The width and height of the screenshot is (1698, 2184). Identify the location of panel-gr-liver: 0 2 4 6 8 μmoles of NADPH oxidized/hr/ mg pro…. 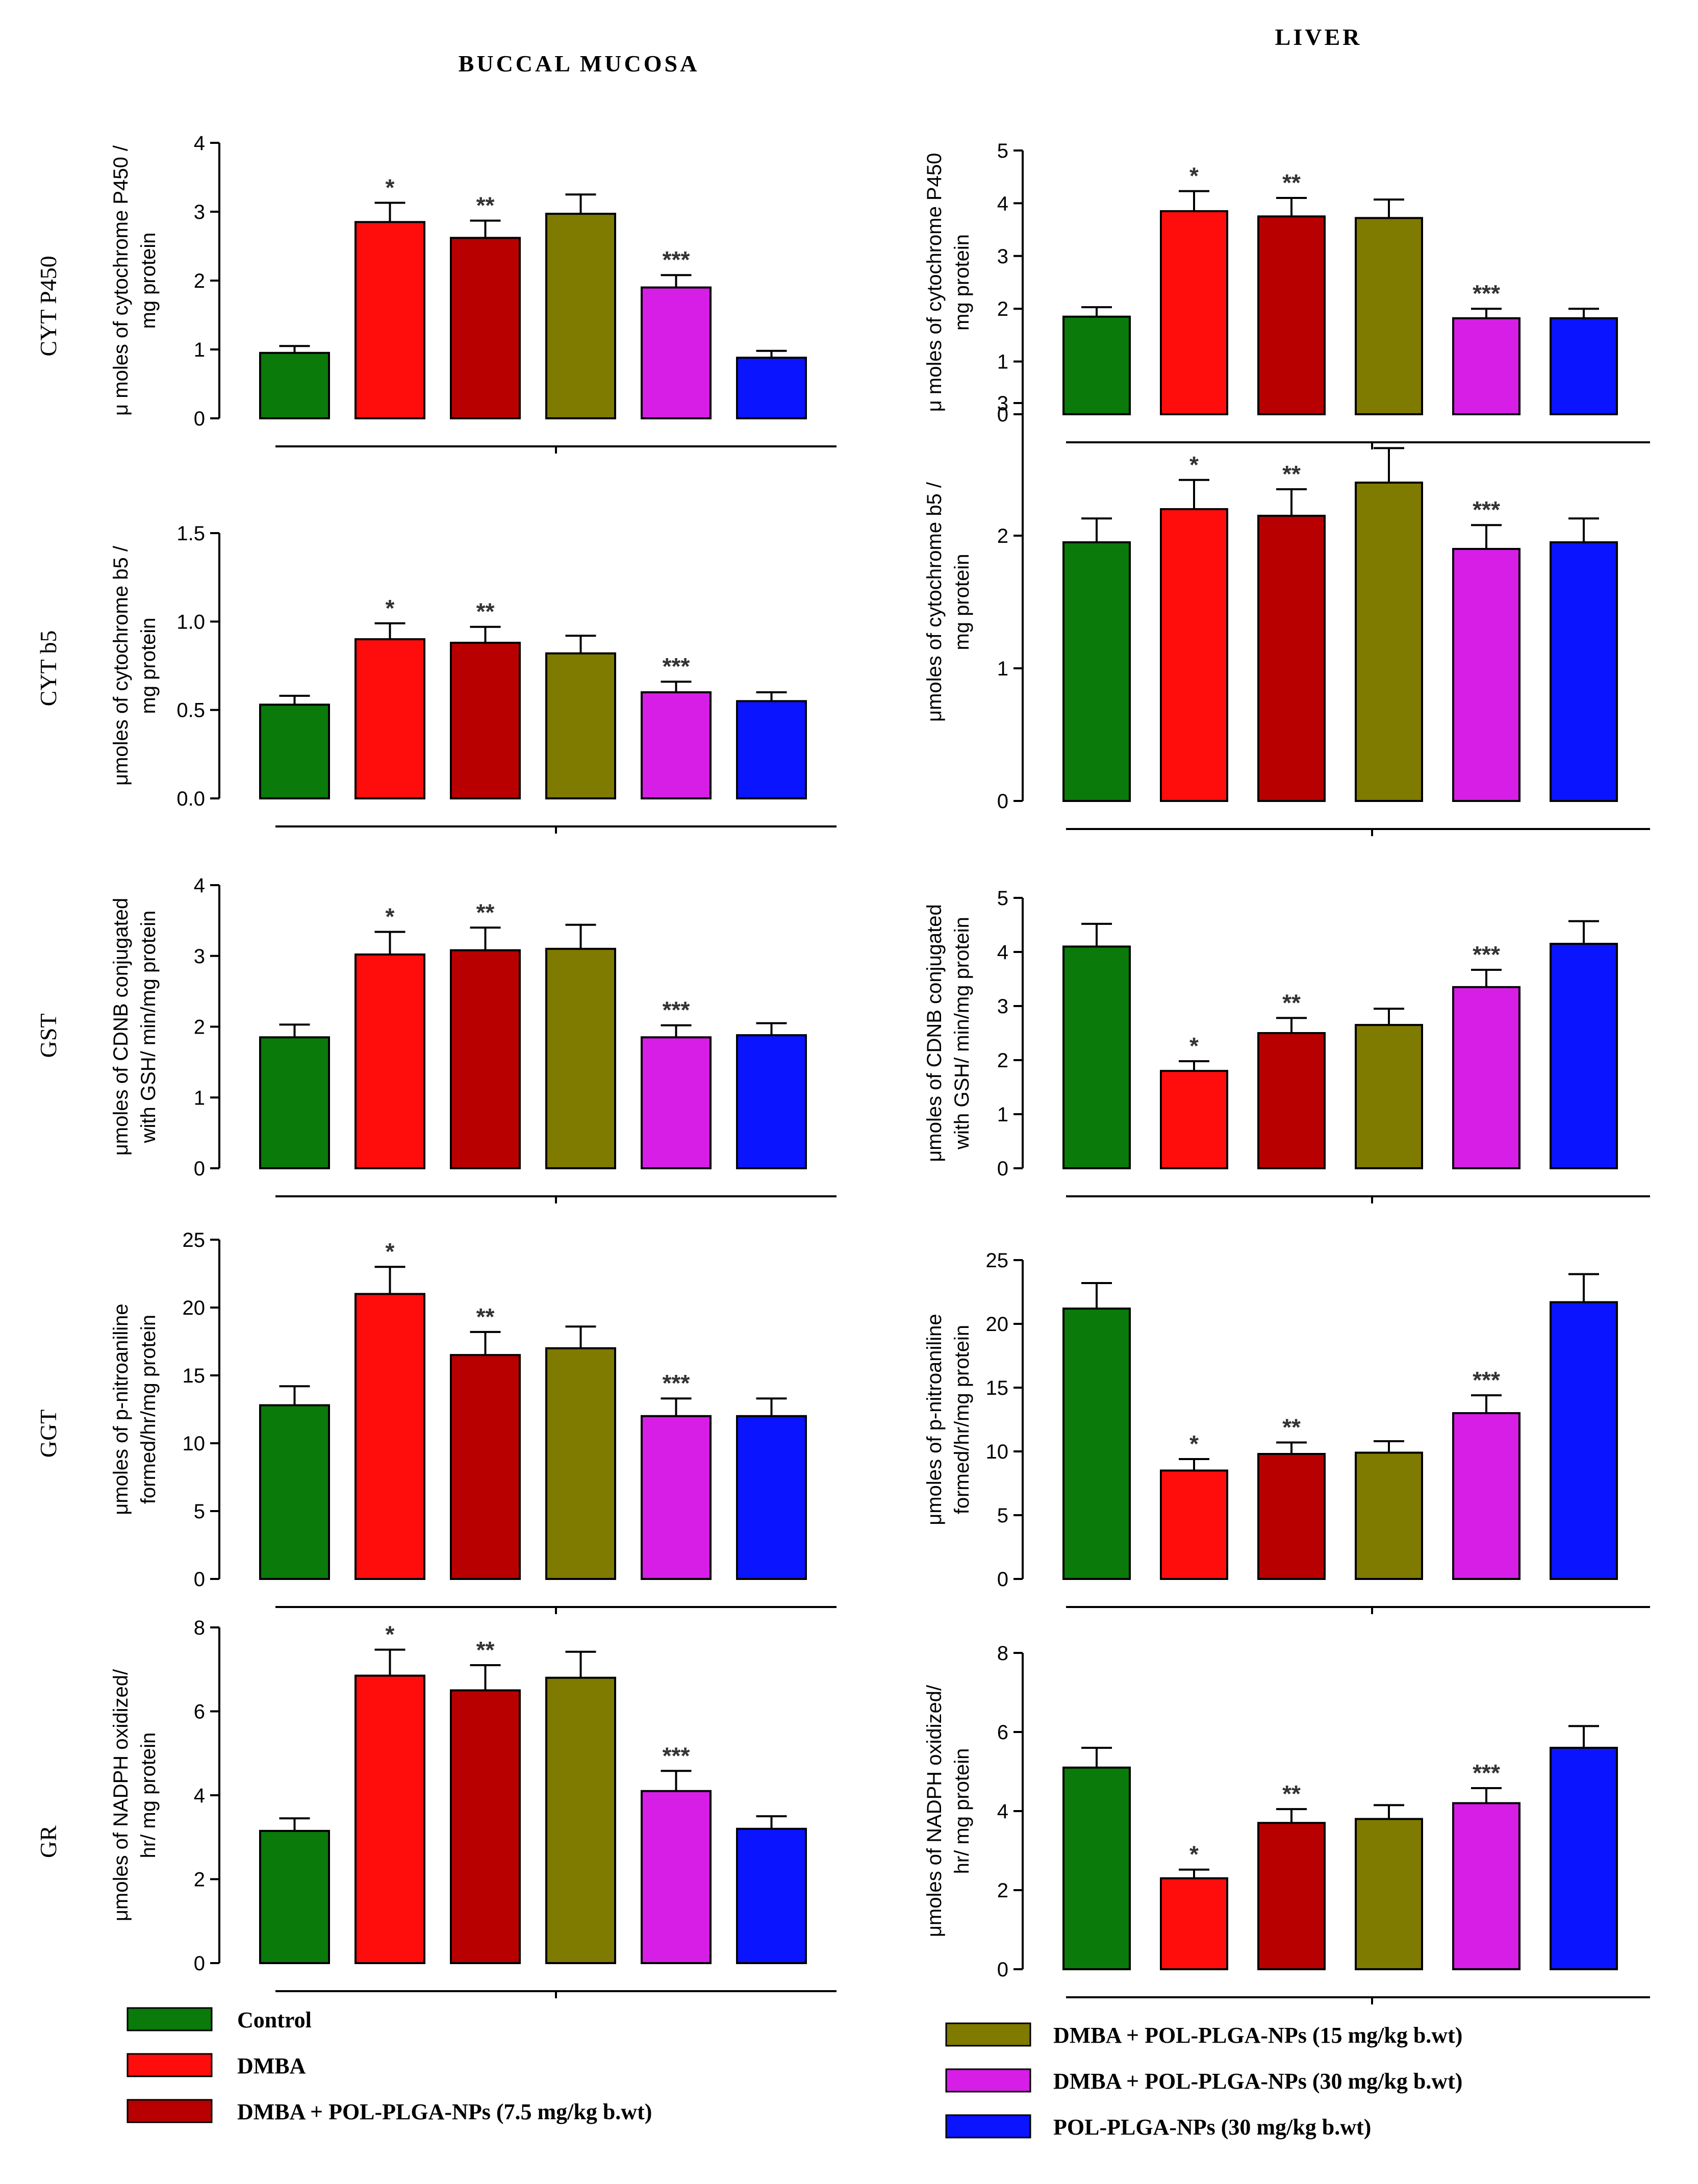
(1286, 1823).